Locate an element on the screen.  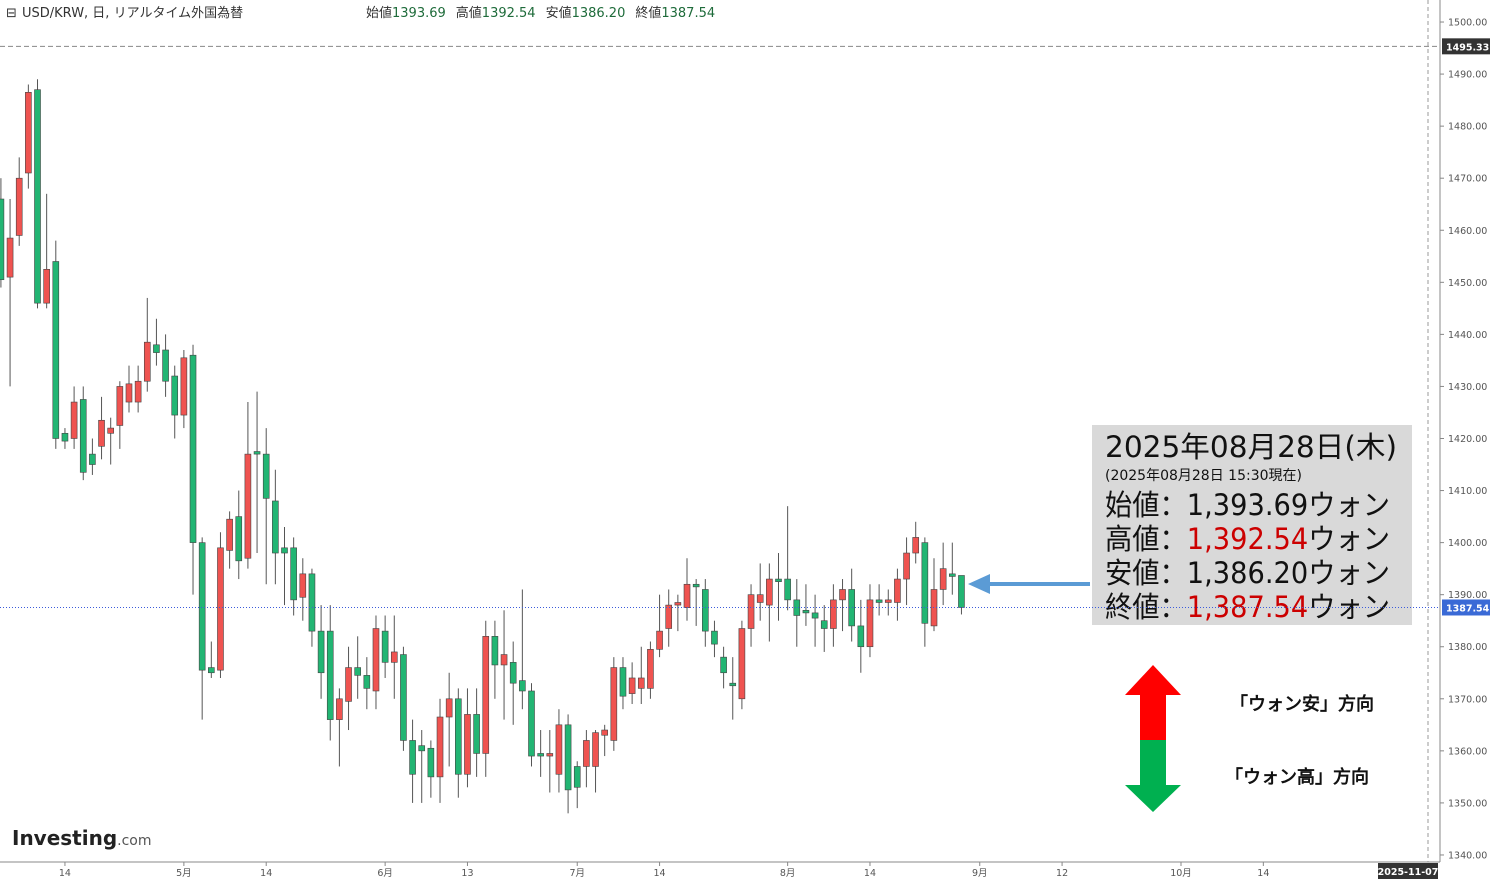
y-tick-label: 1390.00 is located at coordinates (1467, 595).